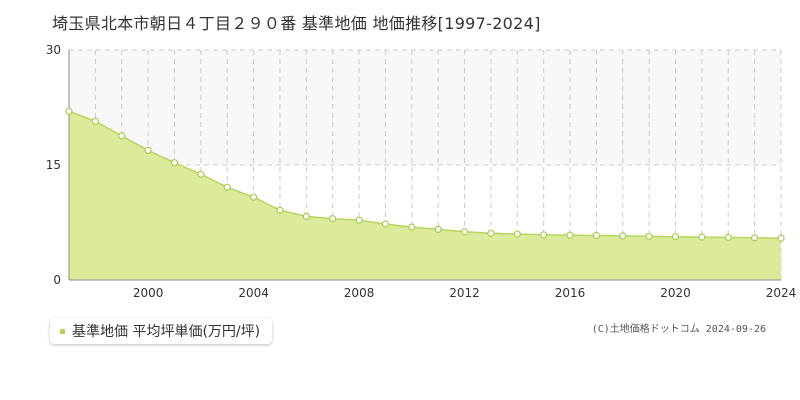  I want to click on x-tick-label: 2004, so click(253, 293).